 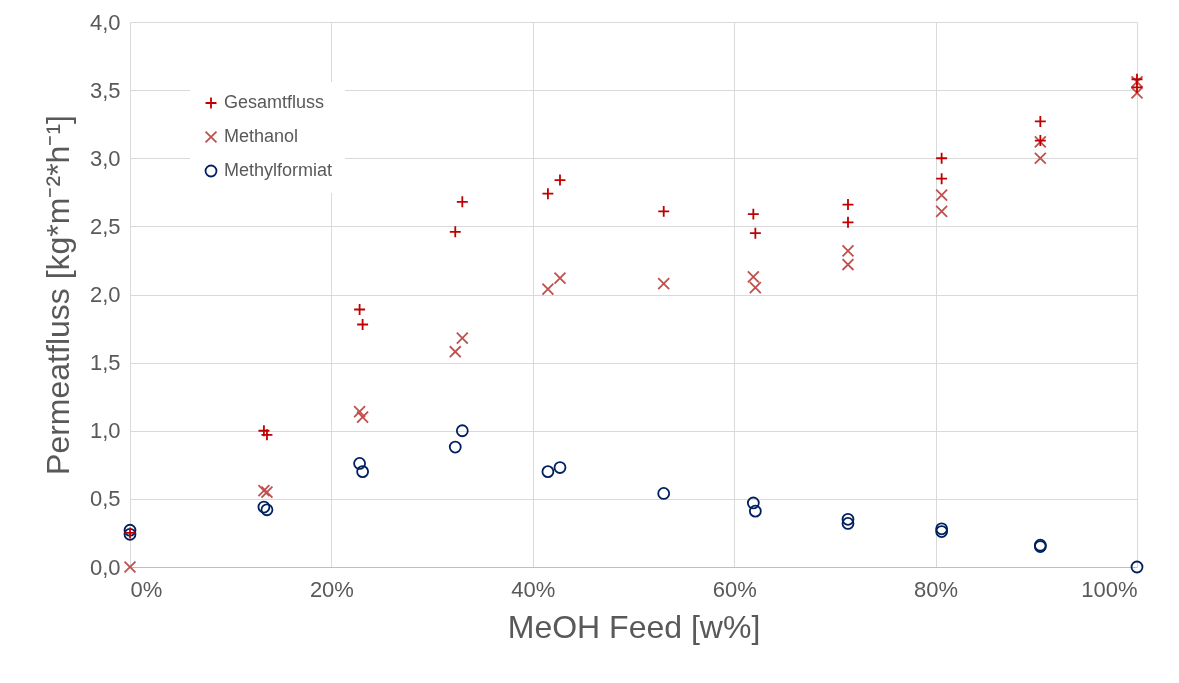 I want to click on x-tick-label: 100%, so click(x=1109, y=589).